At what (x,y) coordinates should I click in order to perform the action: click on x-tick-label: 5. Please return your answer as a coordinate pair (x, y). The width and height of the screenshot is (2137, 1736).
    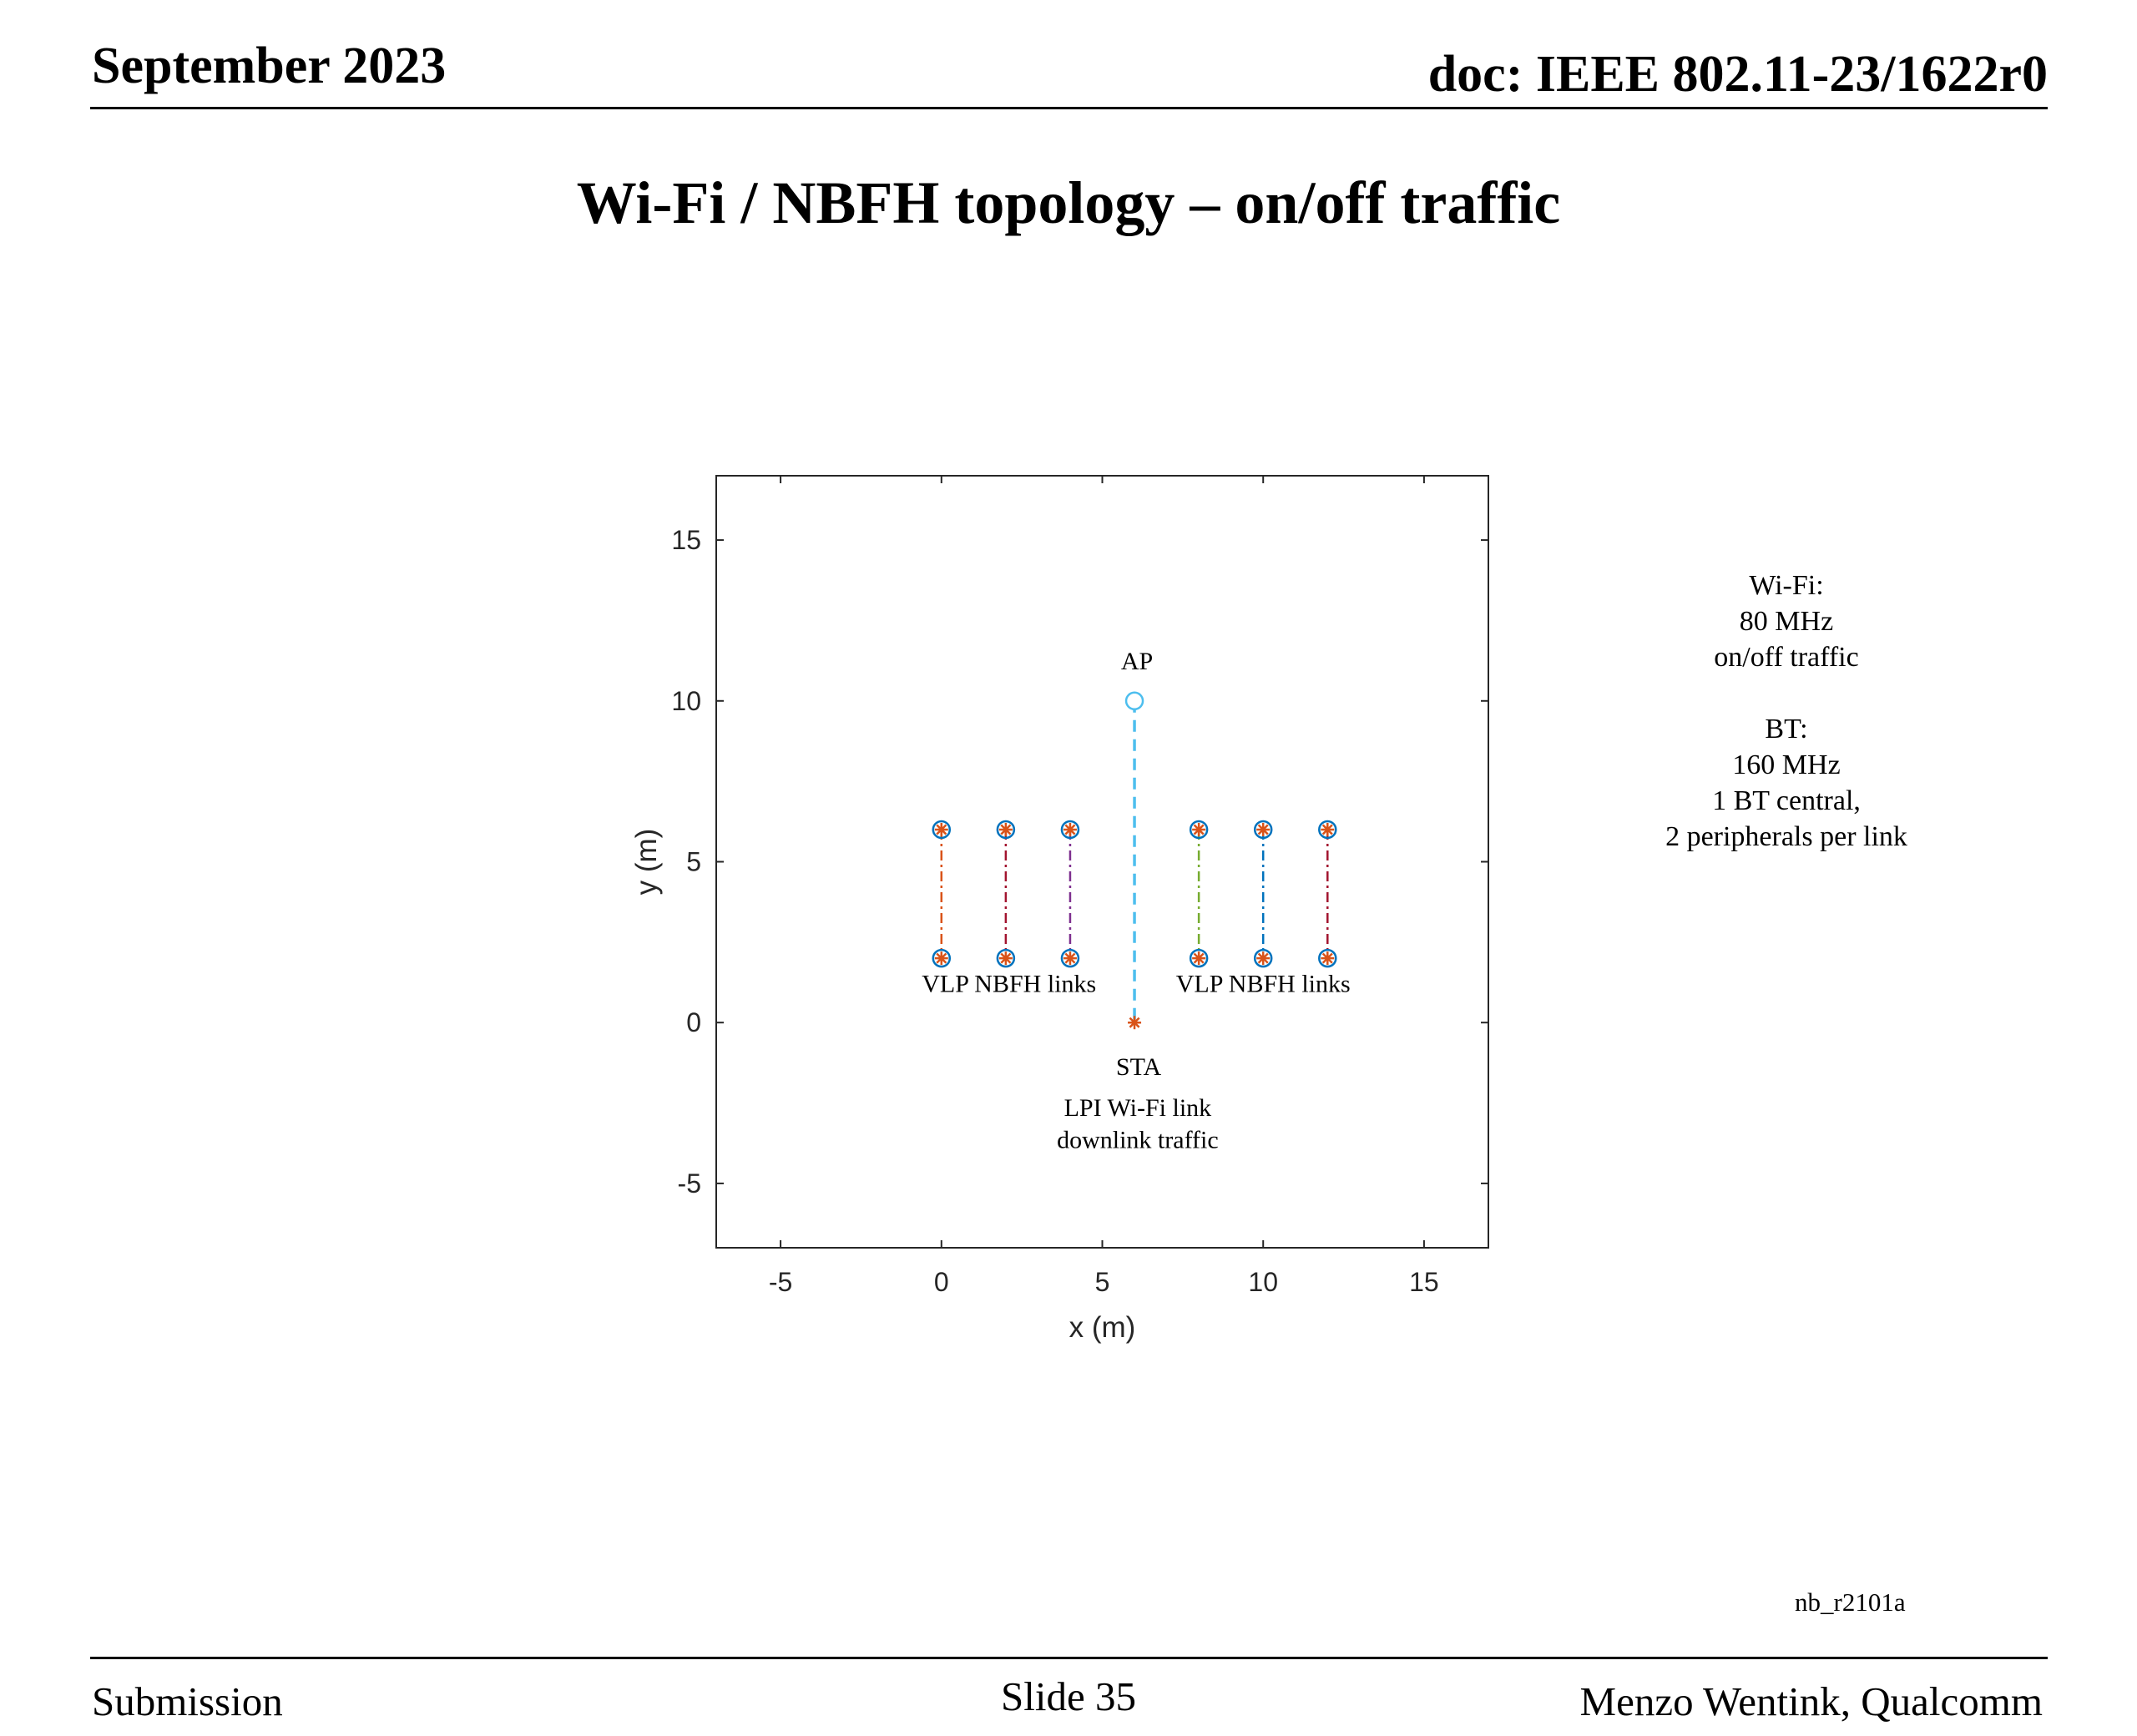
    Looking at the image, I should click on (1102, 1282).